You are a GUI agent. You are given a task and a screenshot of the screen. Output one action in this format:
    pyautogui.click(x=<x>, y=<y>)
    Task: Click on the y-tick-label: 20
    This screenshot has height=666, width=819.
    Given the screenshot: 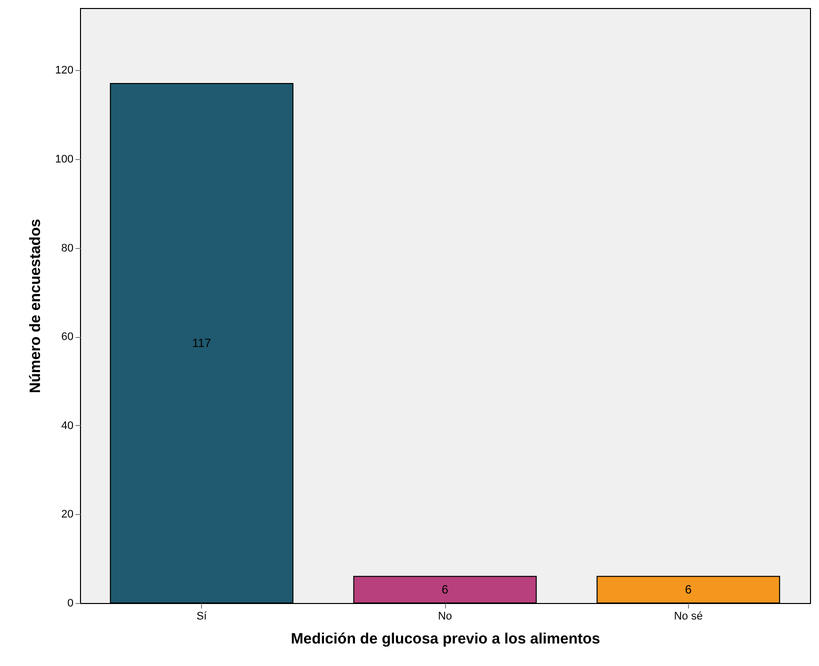 What is the action you would take?
    pyautogui.click(x=67, y=514)
    